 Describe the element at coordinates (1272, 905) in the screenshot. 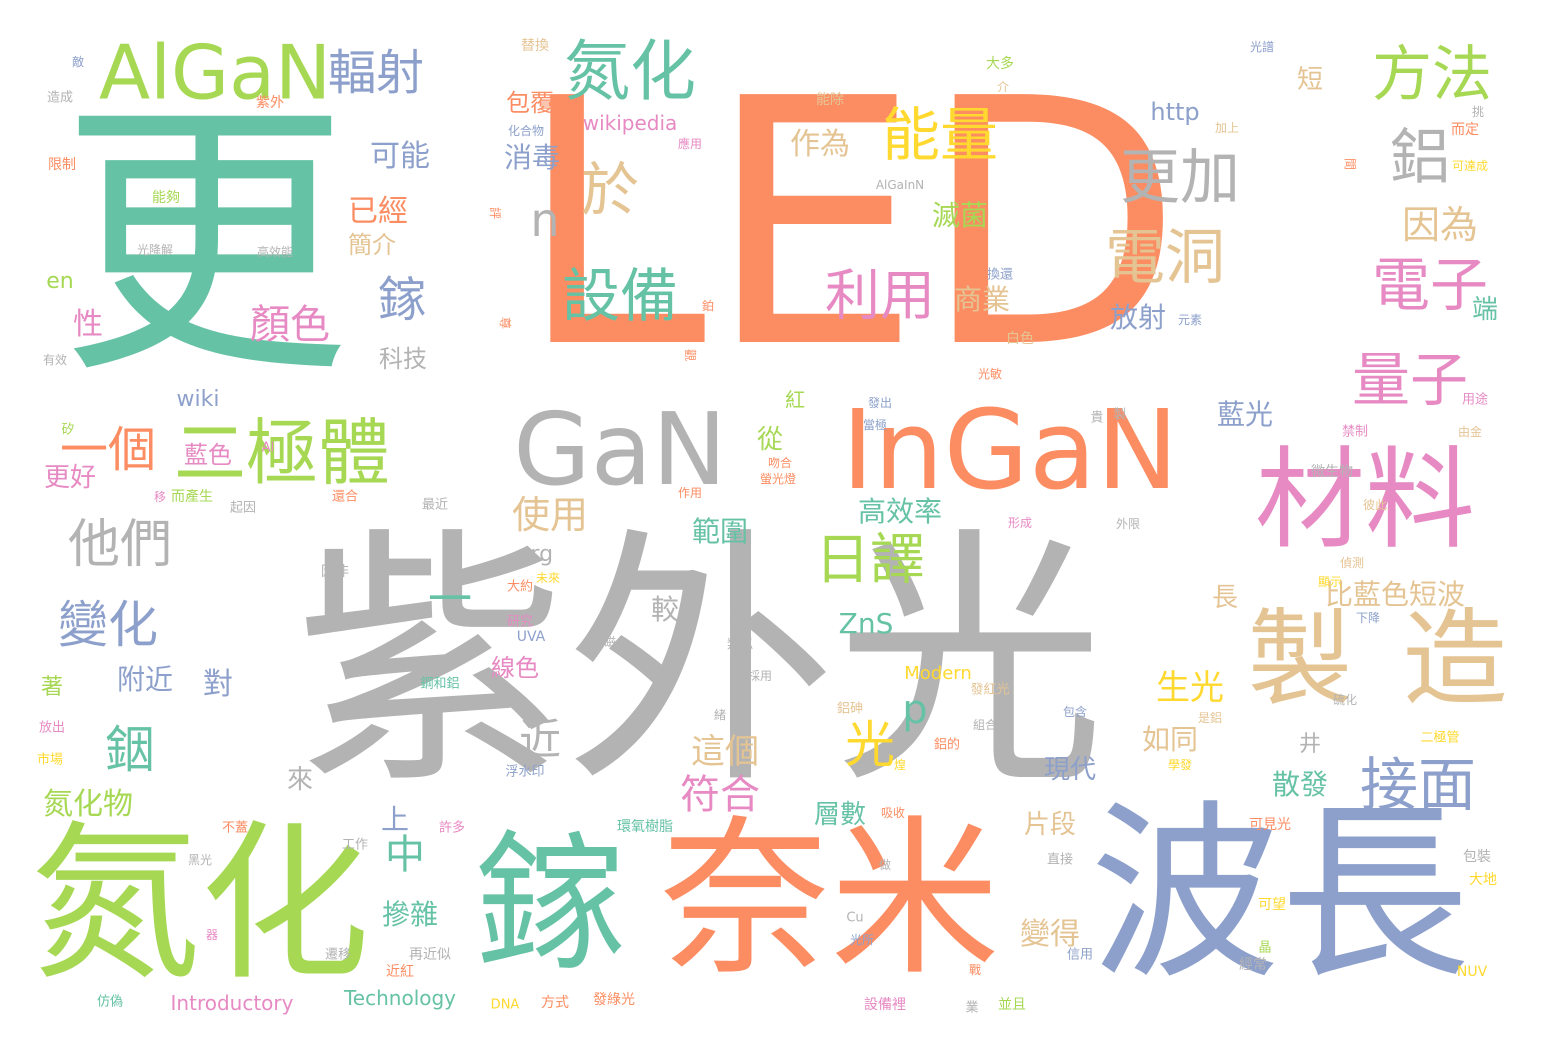

I see `cloud-word: 可望` at that location.